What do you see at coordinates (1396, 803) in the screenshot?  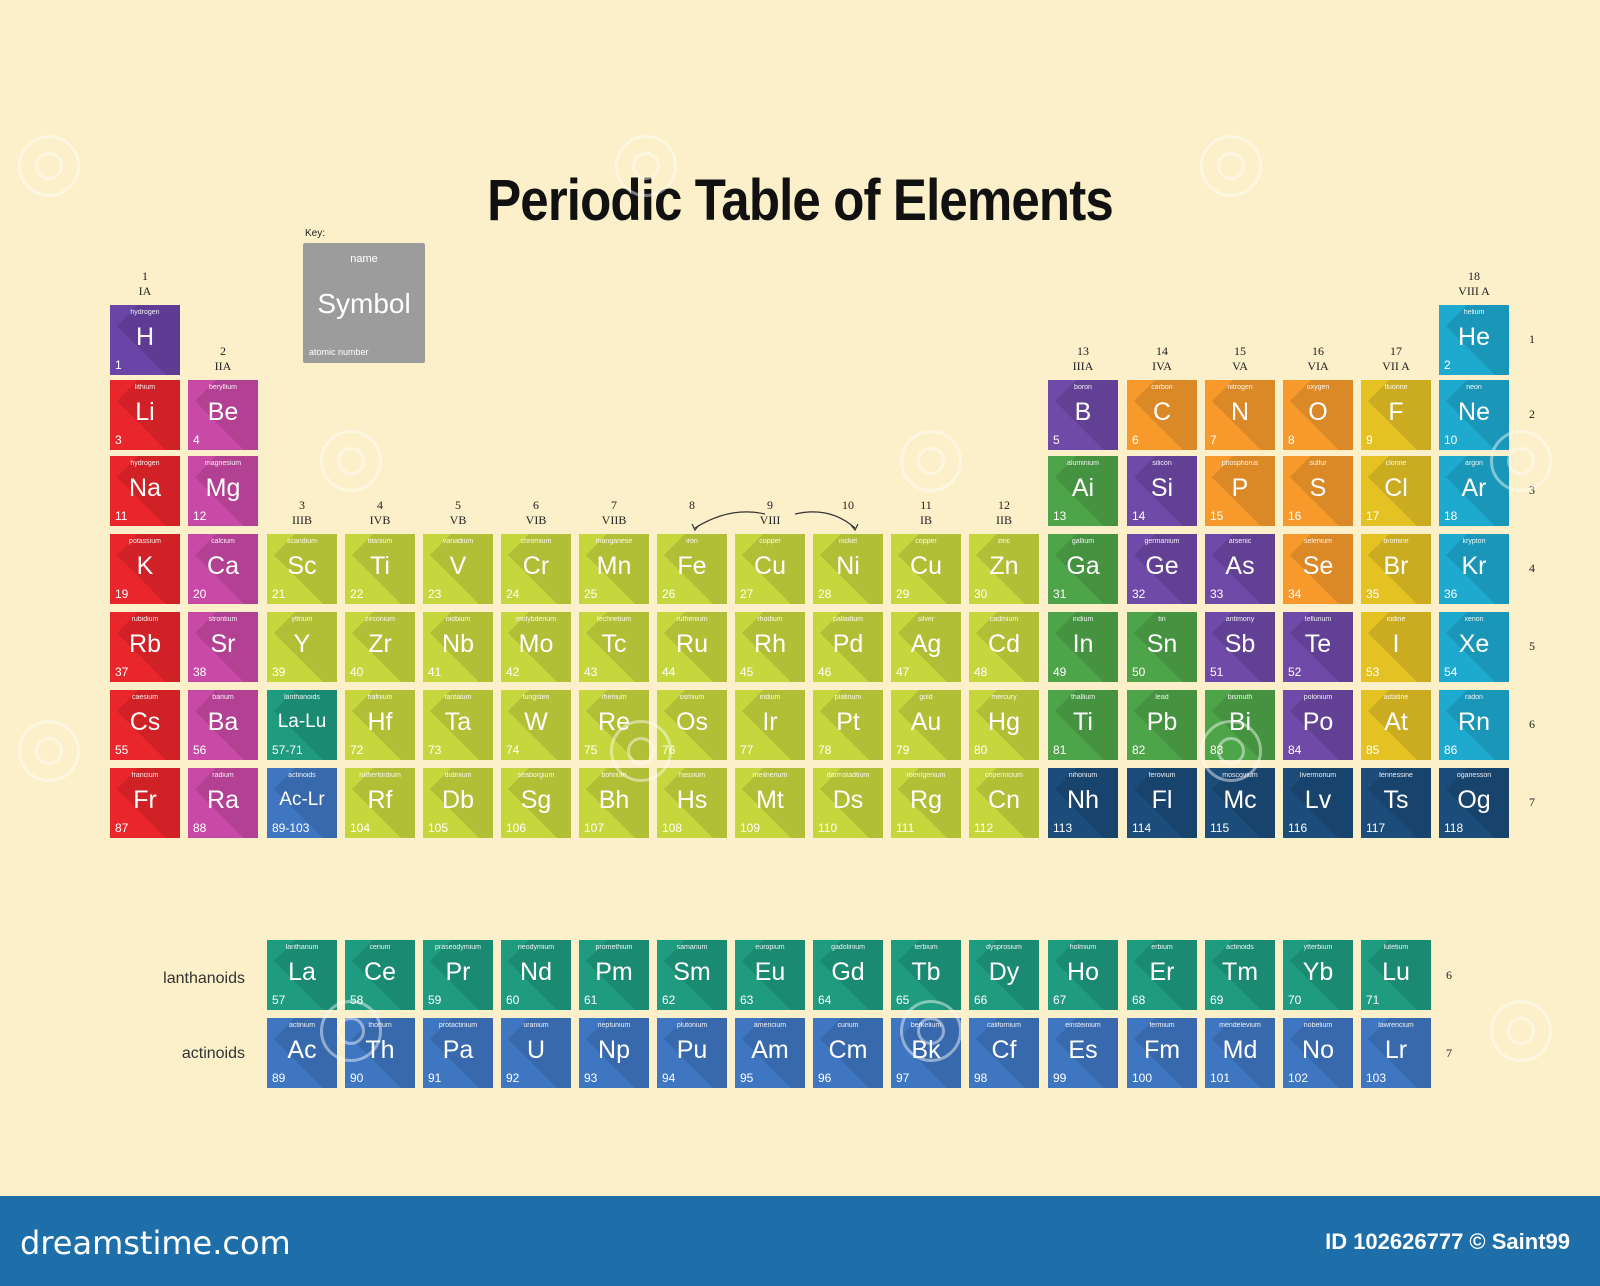 I see `element-tile-ts: tennessine Ts 117` at bounding box center [1396, 803].